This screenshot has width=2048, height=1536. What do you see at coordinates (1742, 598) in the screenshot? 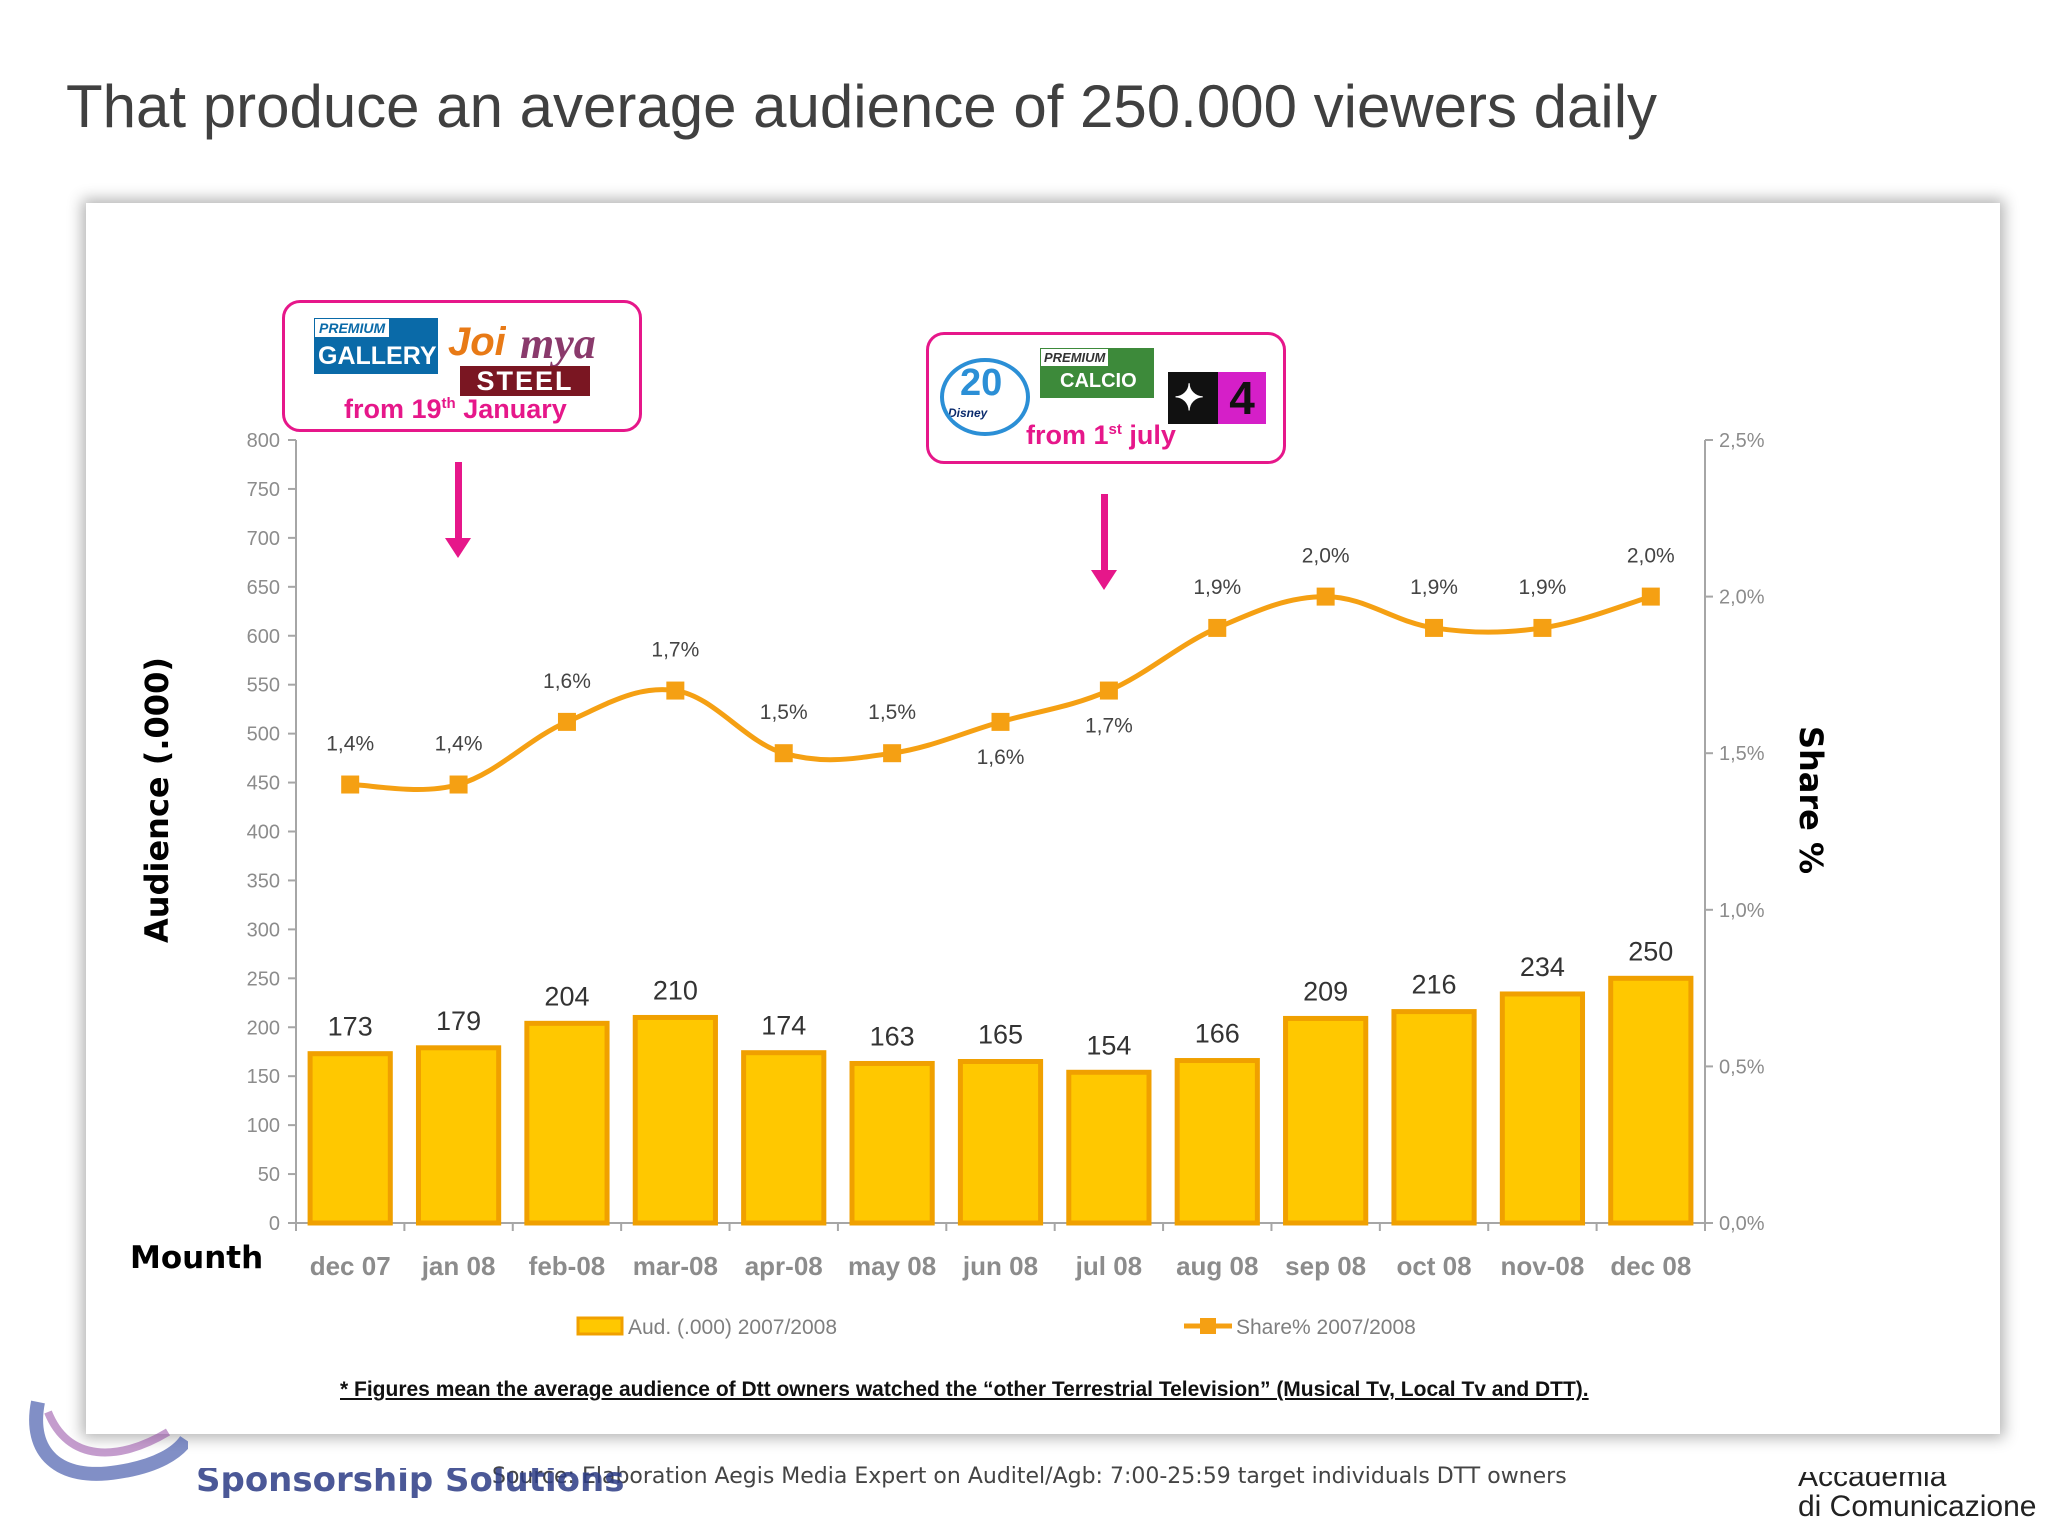
I see `y2-tick-label: 2,0%` at bounding box center [1742, 598].